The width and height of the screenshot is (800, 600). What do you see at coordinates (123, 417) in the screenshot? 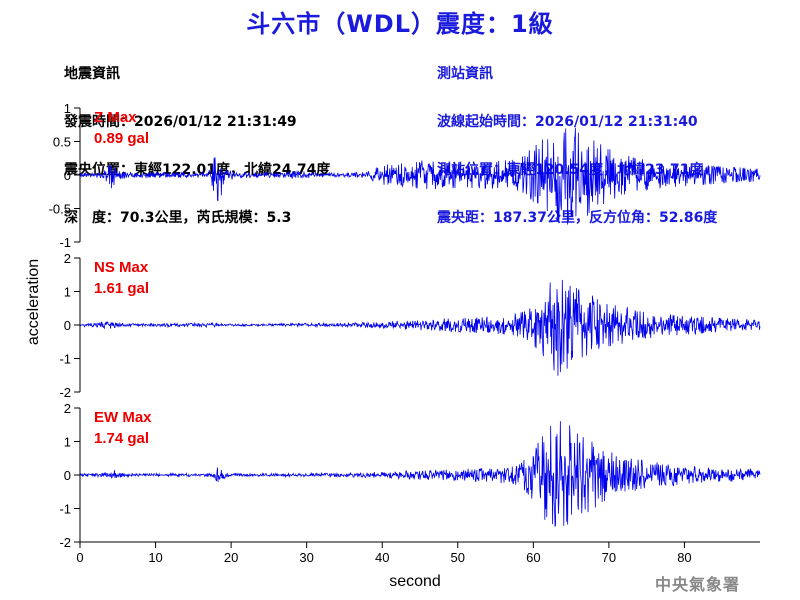
I see `max-component-label: EW Max` at bounding box center [123, 417].